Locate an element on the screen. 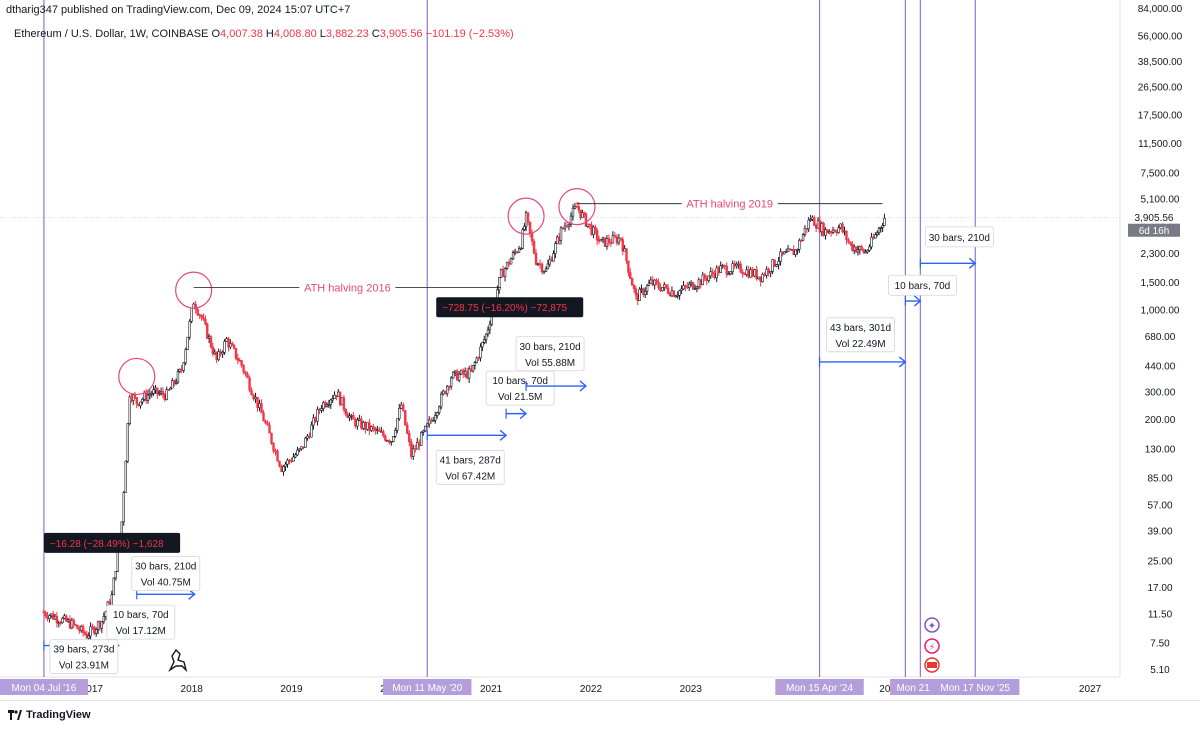 This screenshot has height=729, width=1200. high-label: H is located at coordinates (269, 34).